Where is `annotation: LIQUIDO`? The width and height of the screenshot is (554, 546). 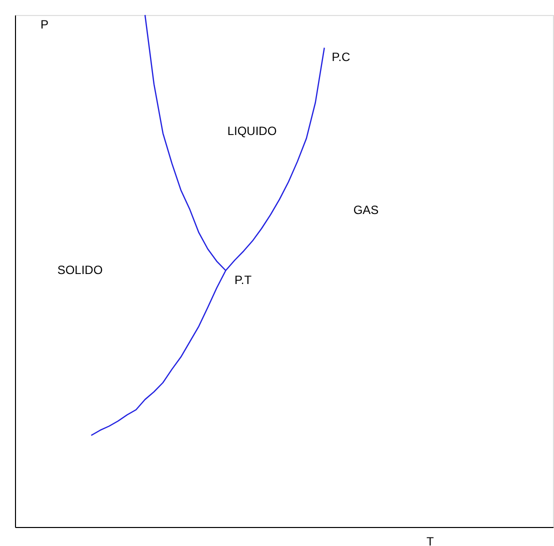 annotation: LIQUIDO is located at coordinates (252, 131).